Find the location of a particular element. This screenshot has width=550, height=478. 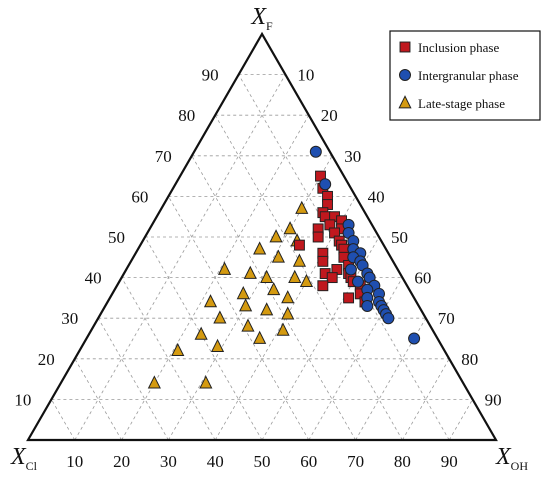

tick-label-cl: 90 is located at coordinates (449, 461).